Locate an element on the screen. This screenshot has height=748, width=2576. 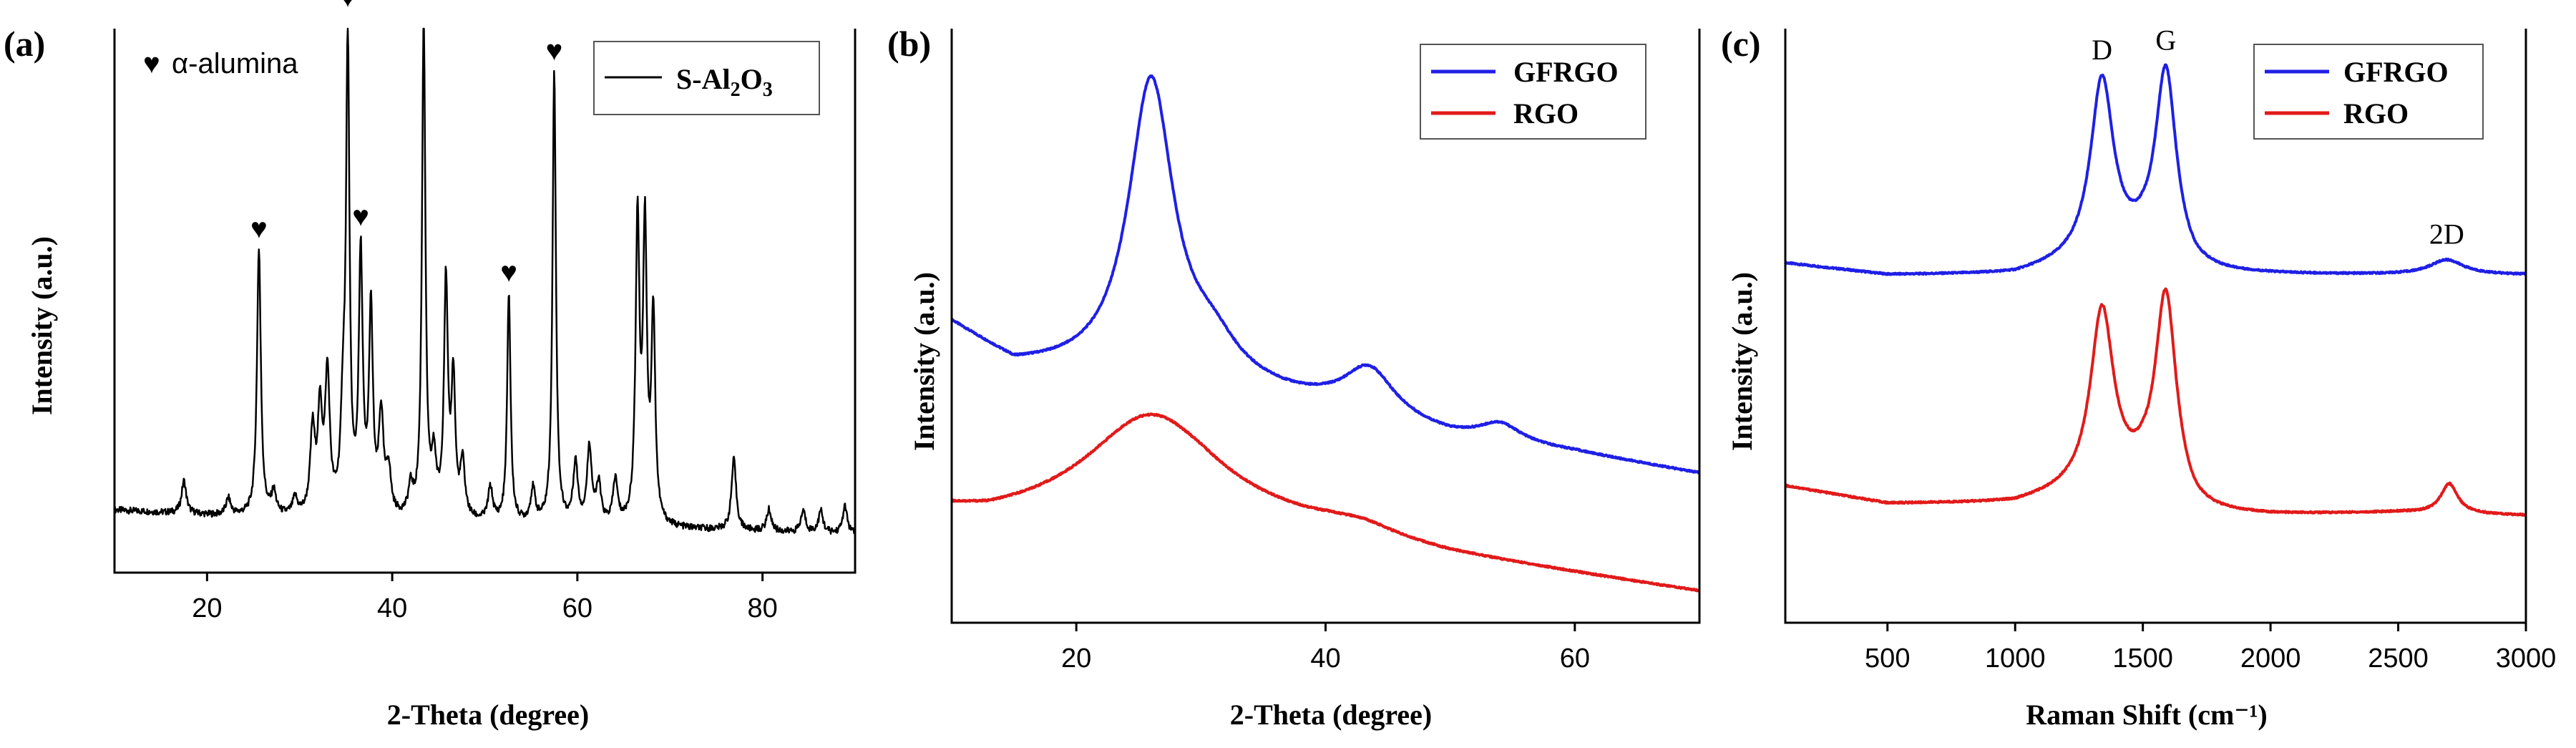
panel-c-x-tick-label-2000: 2000 is located at coordinates (2270, 658).